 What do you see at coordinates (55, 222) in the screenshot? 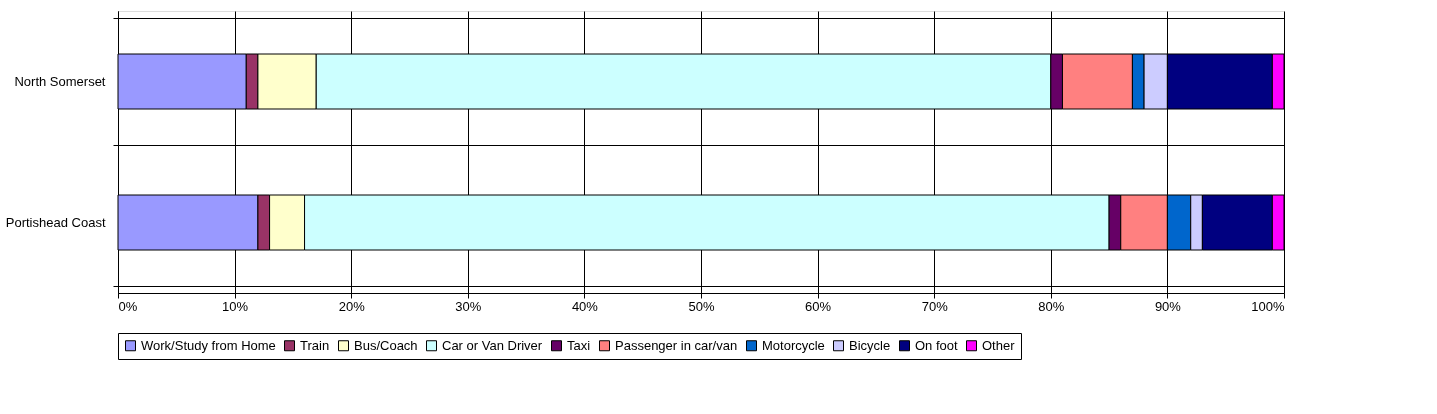
I see `y-tick-label: Portishead Coast` at bounding box center [55, 222].